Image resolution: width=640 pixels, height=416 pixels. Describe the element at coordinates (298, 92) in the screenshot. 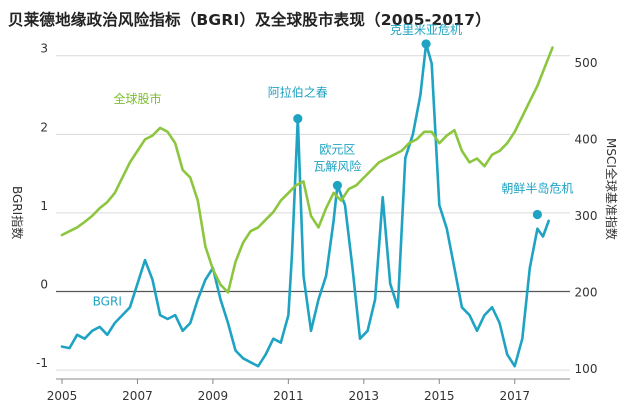

I see `annotation-label: 阿拉伯之春` at that location.